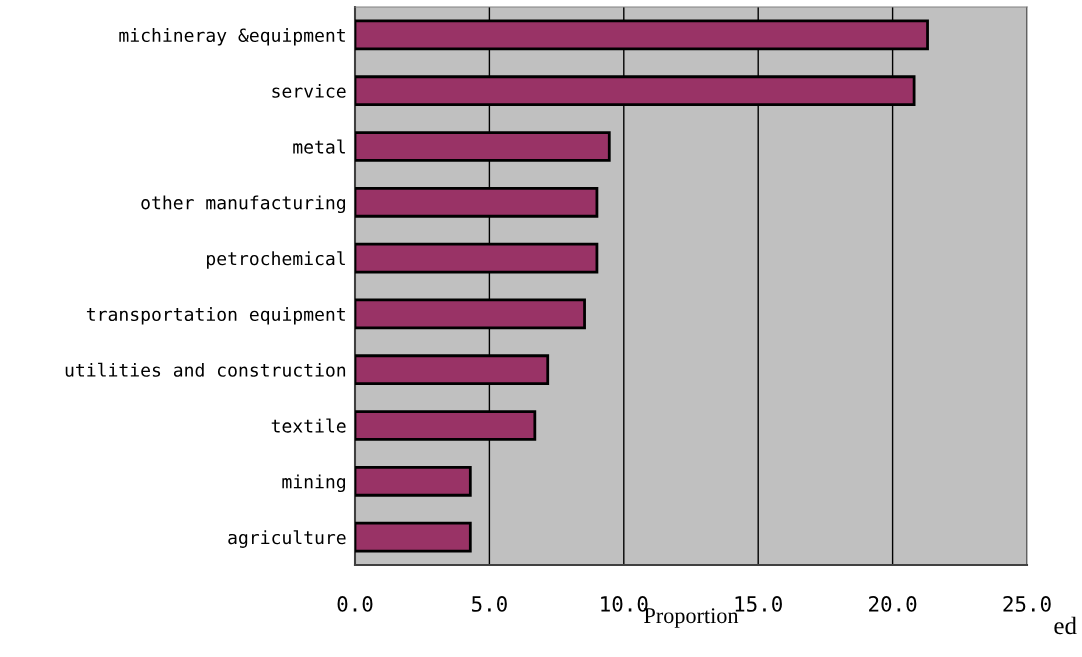 This screenshot has height=657, width=1082. I want to click on y-tick-label: metal, so click(319, 146).